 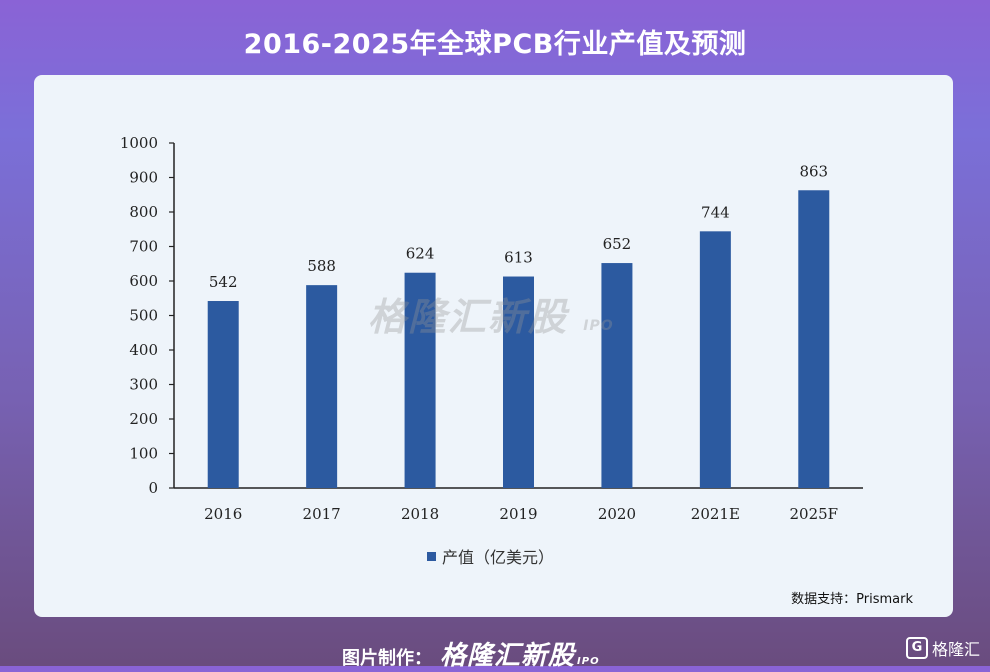 What do you see at coordinates (322, 514) in the screenshot?
I see `x-tick-label: 2017` at bounding box center [322, 514].